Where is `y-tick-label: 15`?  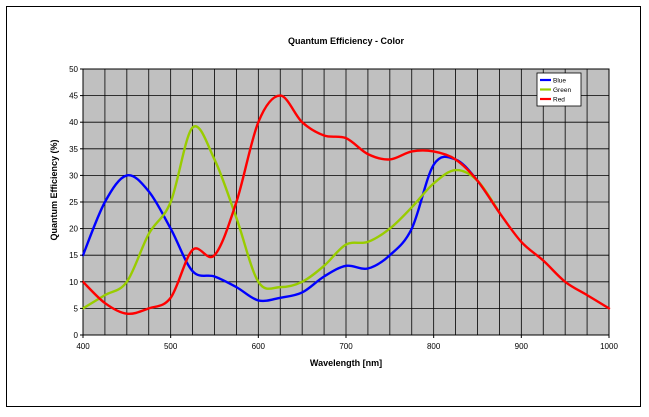
y-tick-label: 15 is located at coordinates (73, 255).